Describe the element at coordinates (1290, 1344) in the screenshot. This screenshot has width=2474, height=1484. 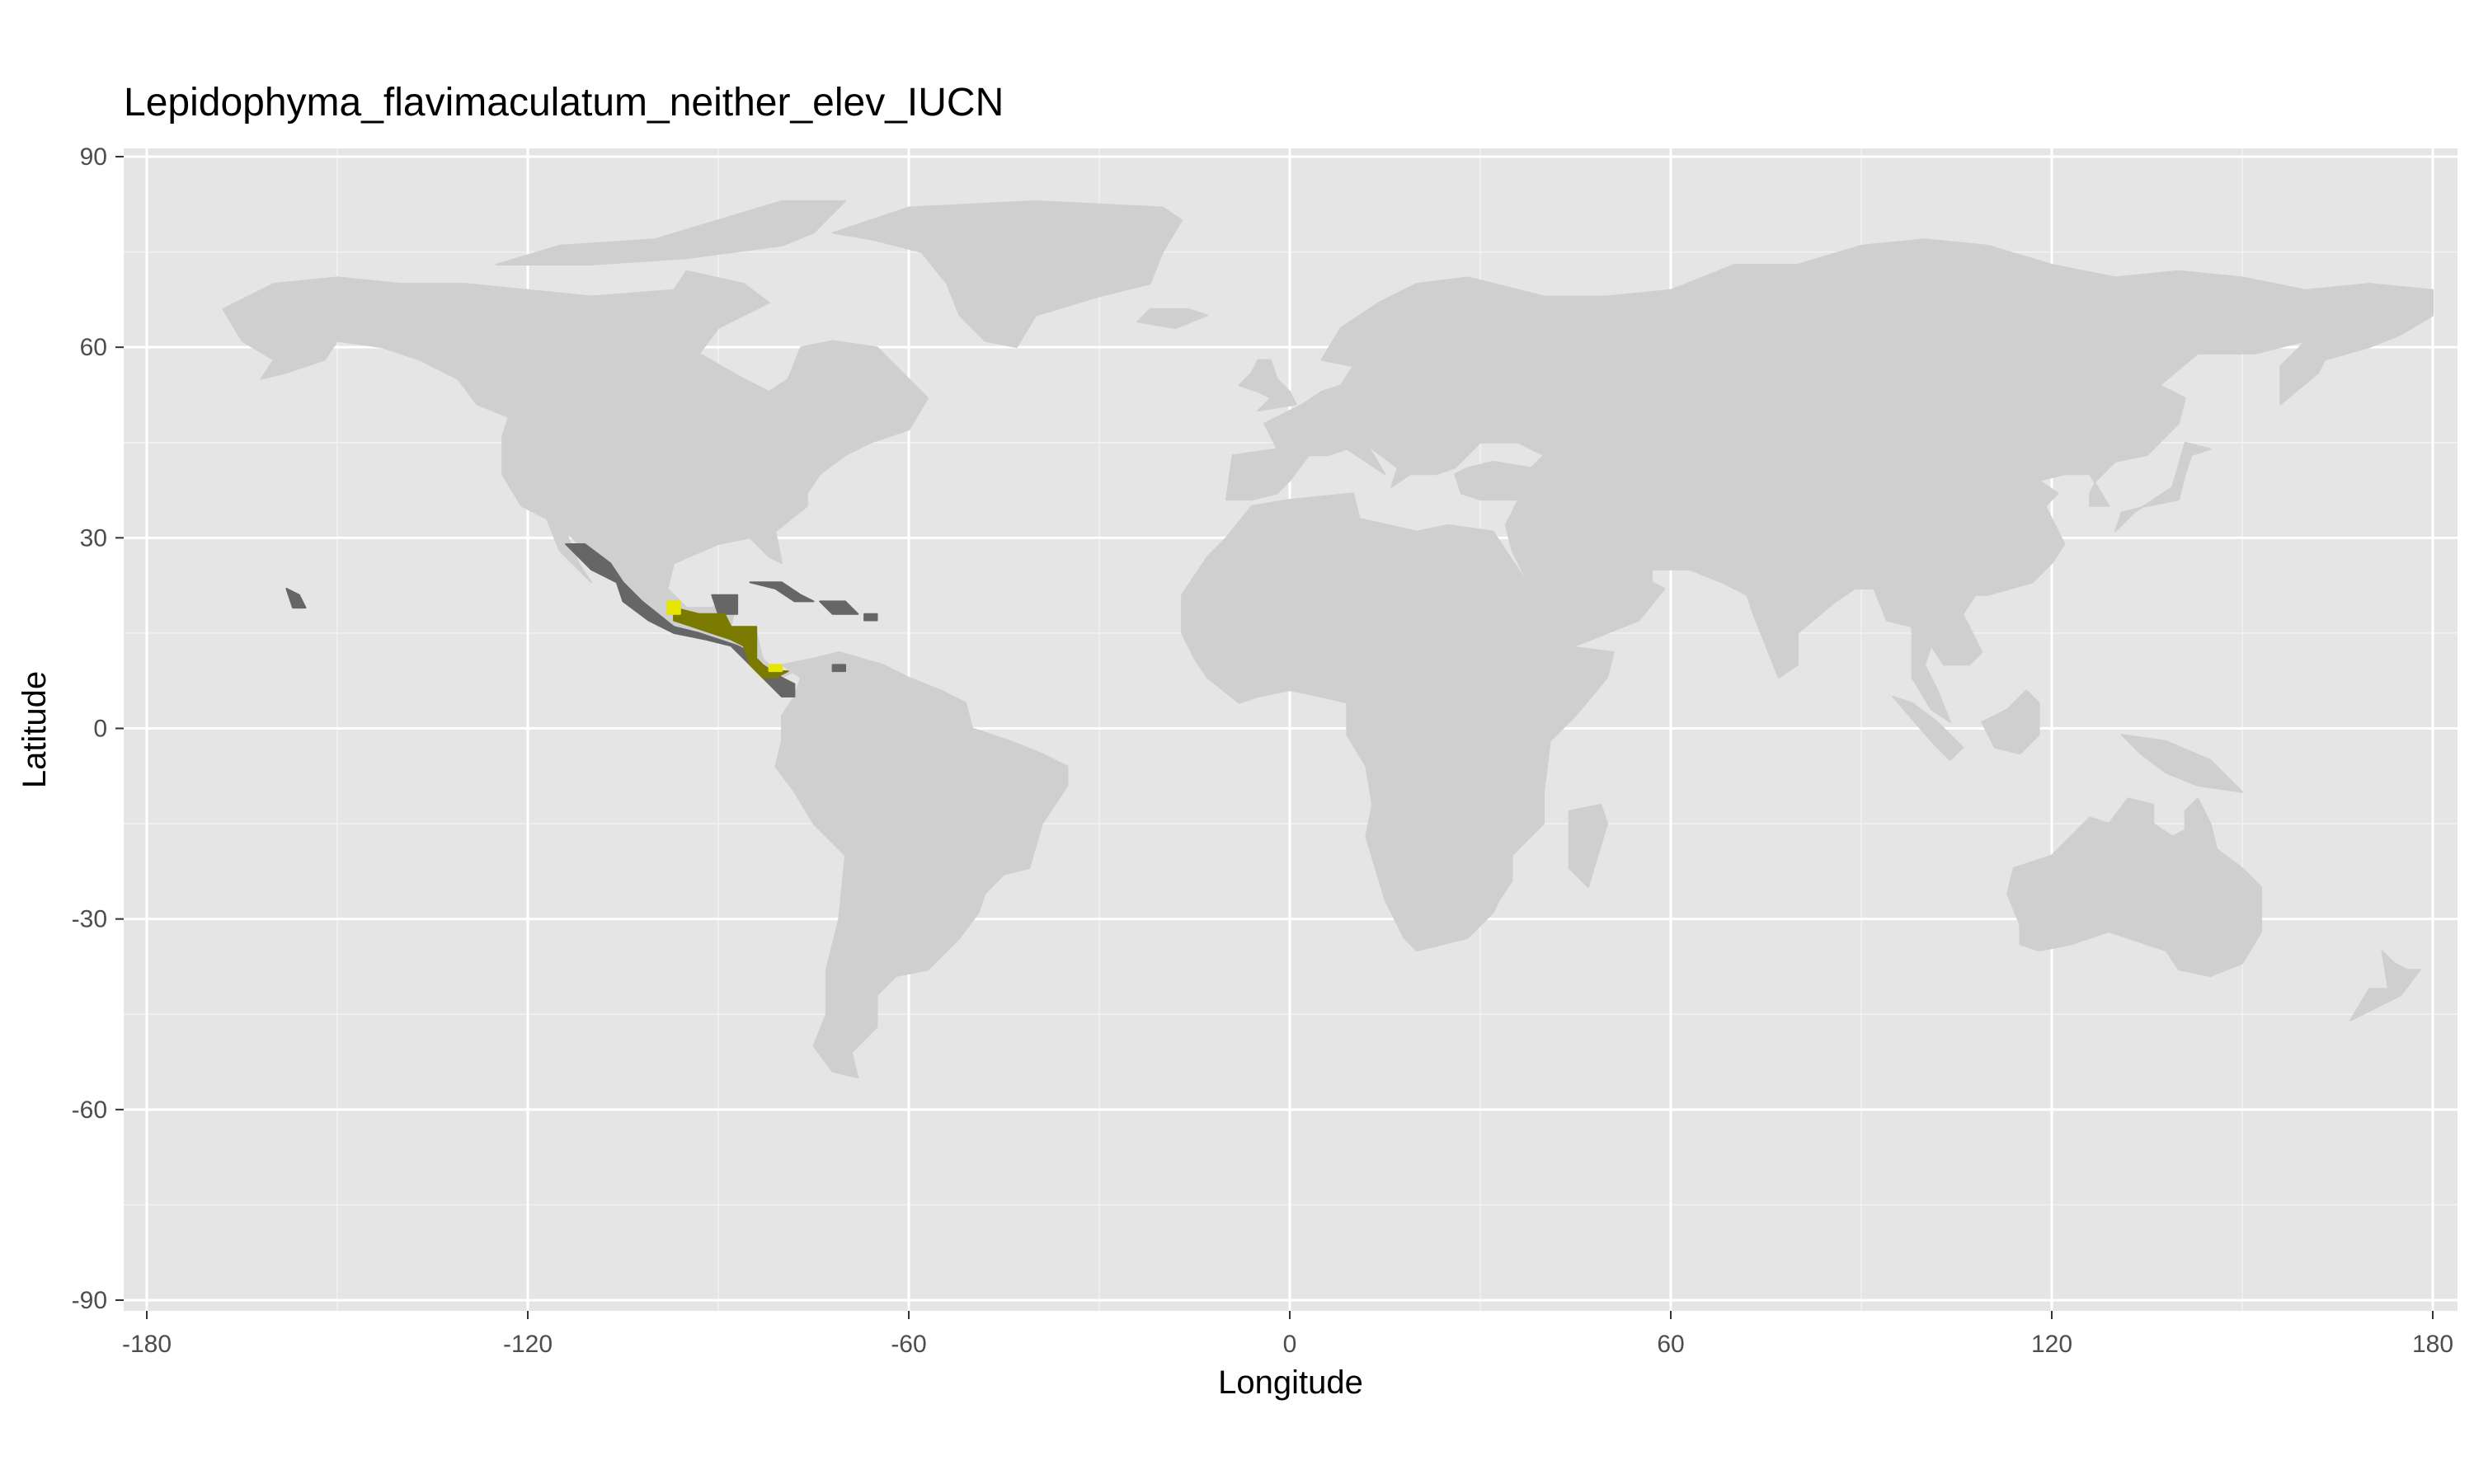
I see `x-tick-label: 0` at that location.